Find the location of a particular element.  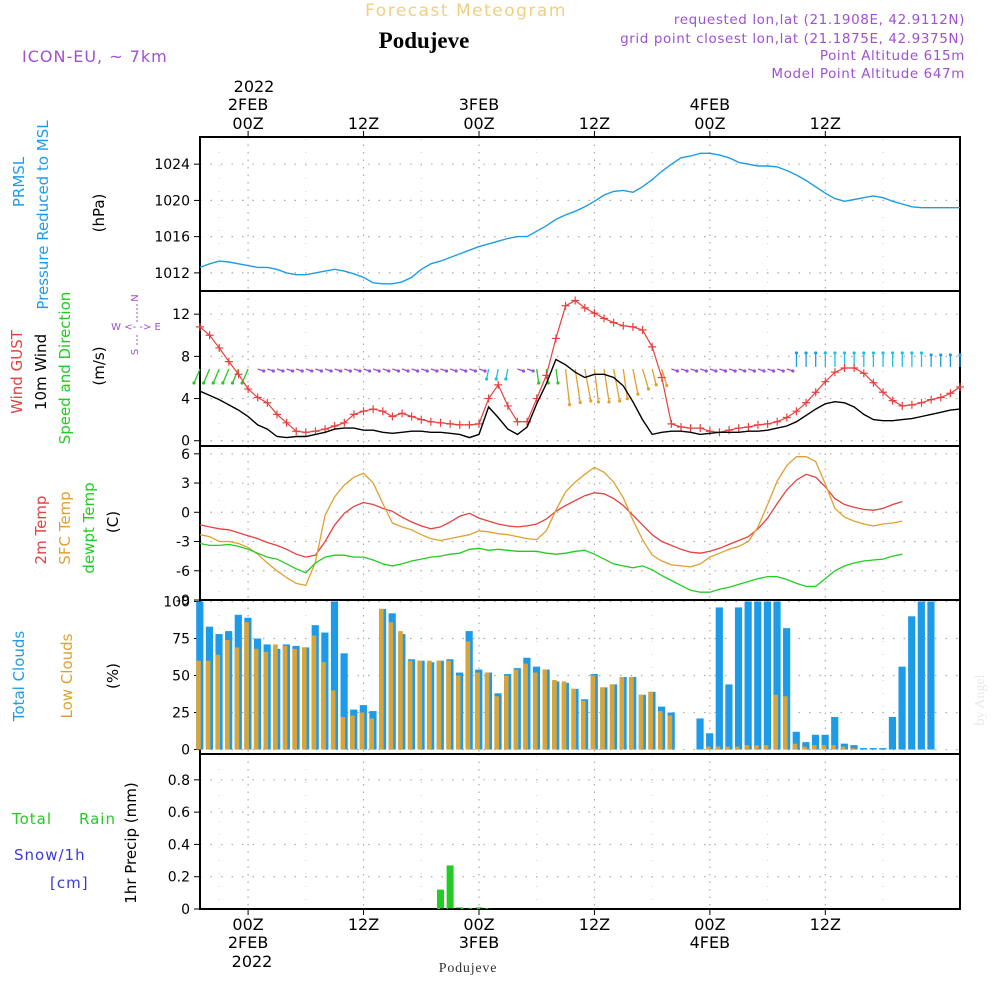

wind-y-tick-label: 8 is located at coordinates (185, 357).